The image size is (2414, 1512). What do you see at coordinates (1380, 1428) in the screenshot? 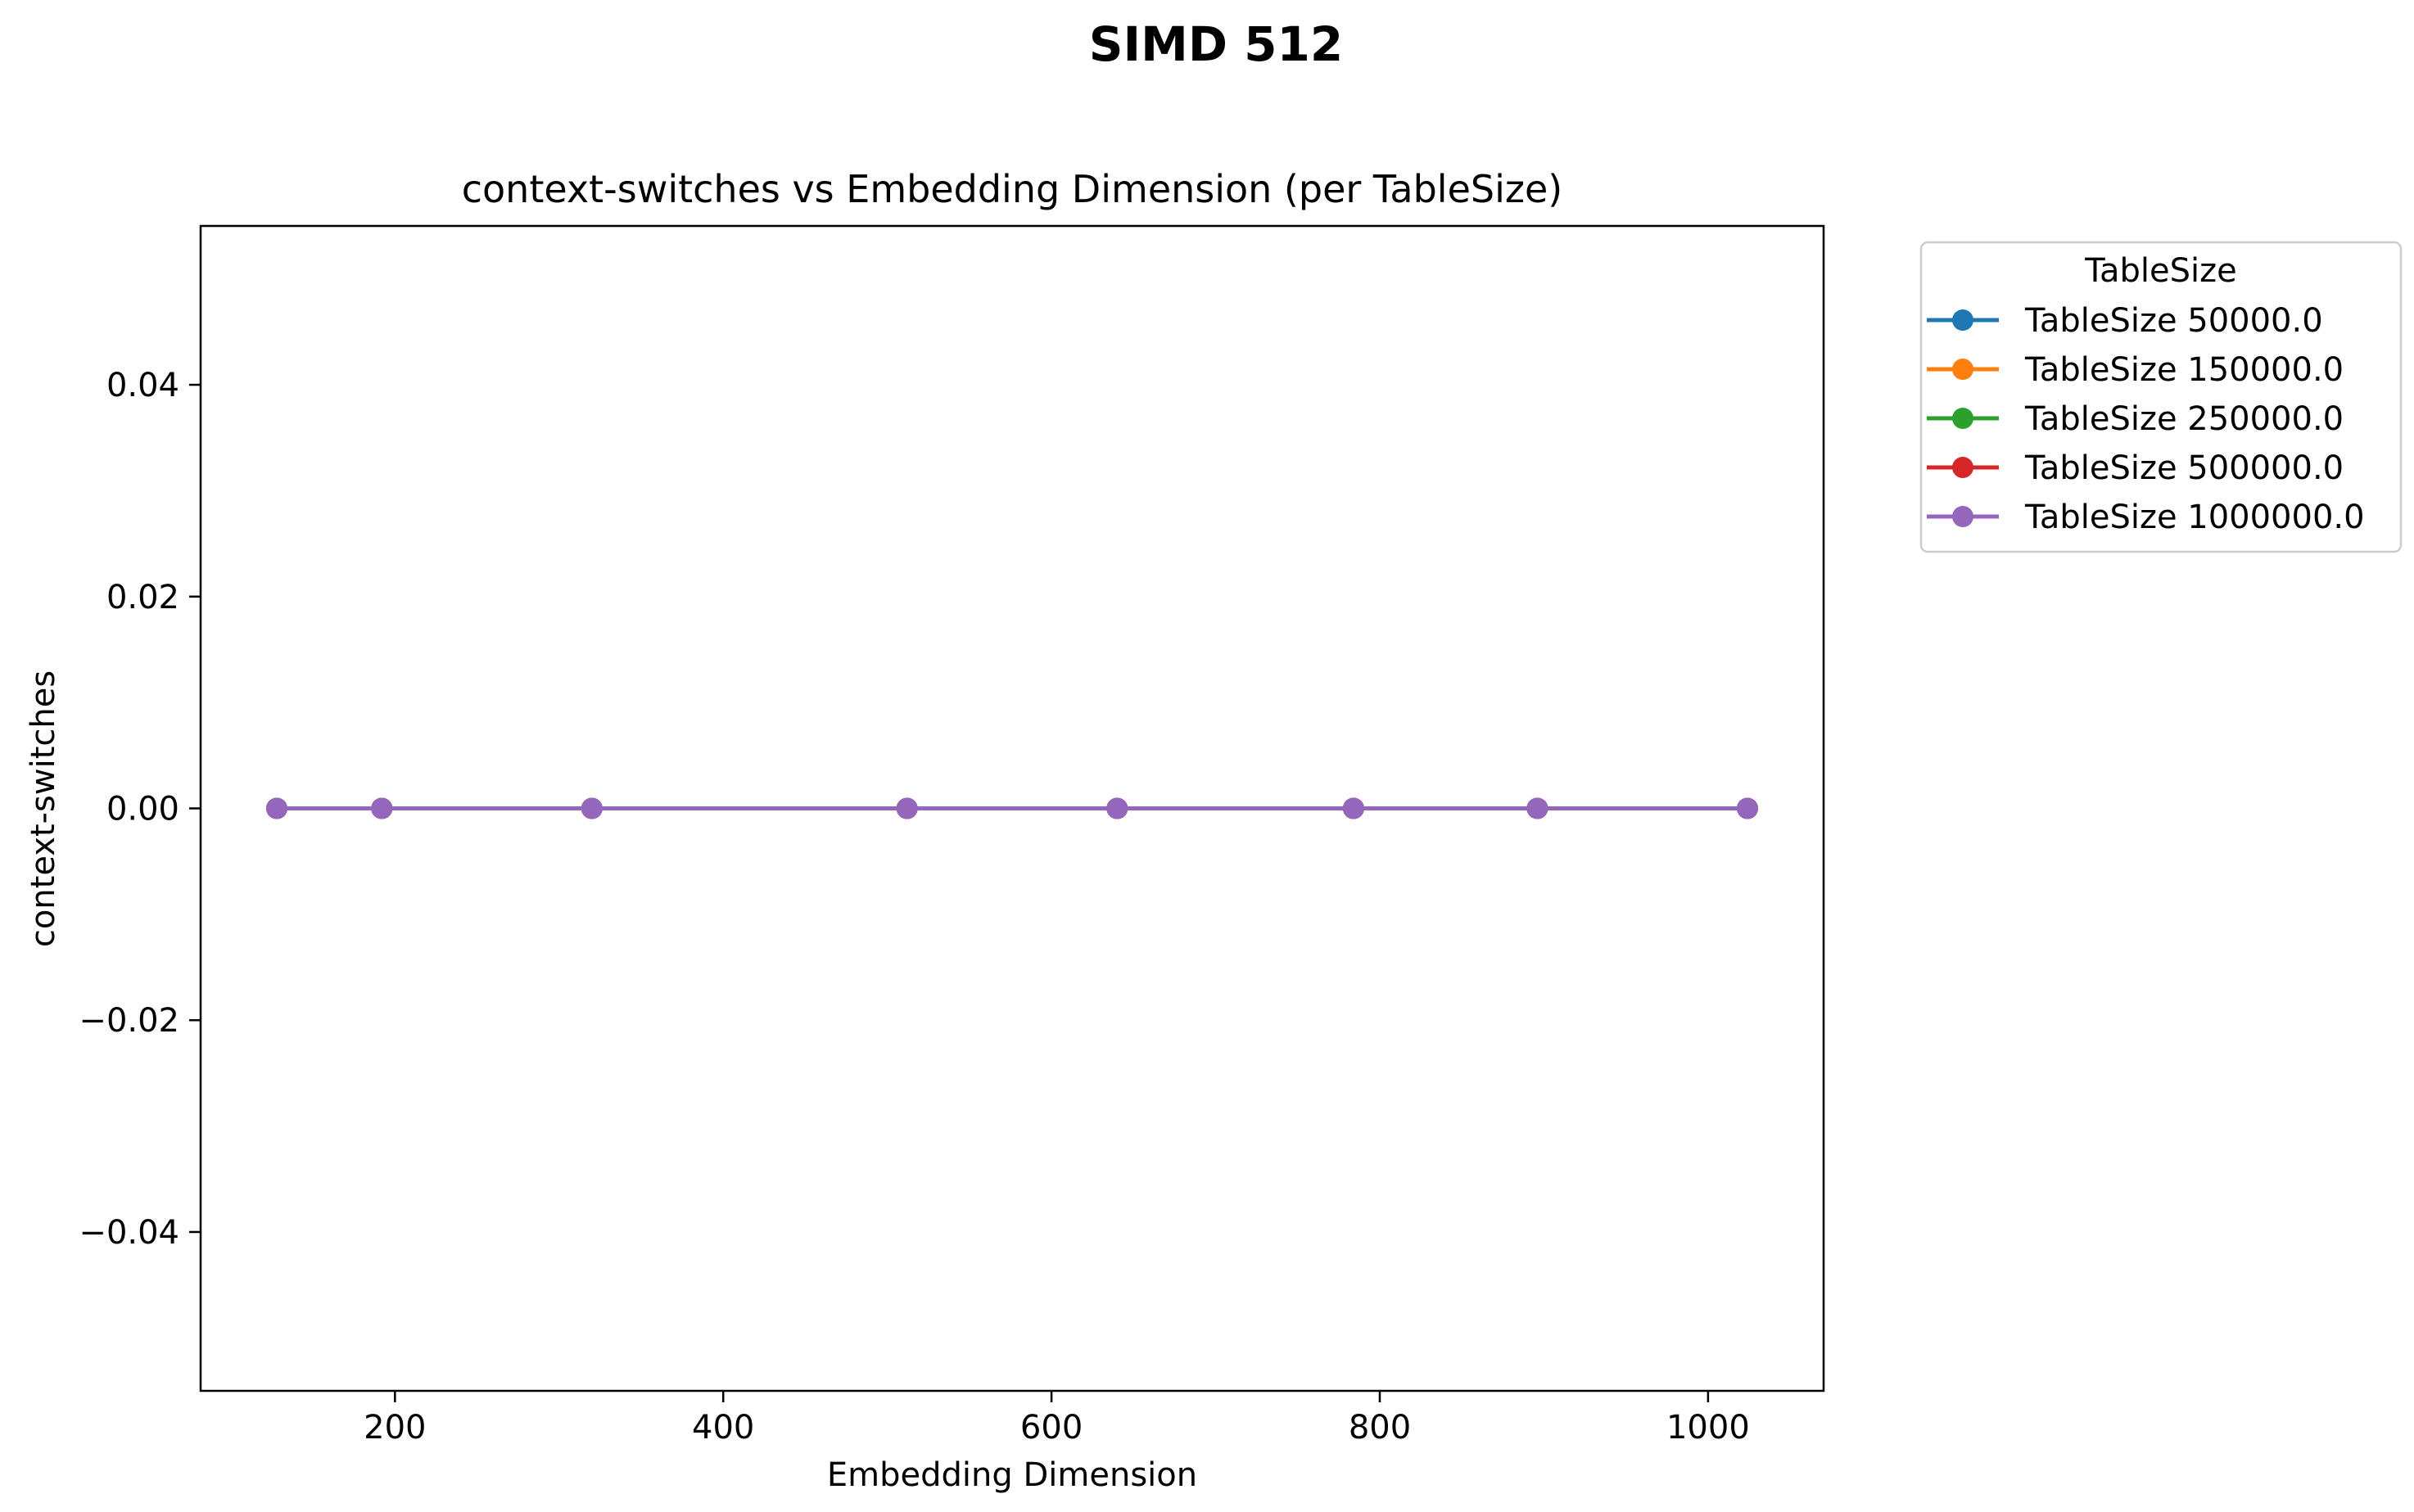
I see `x-tick-label: 800` at bounding box center [1380, 1428].